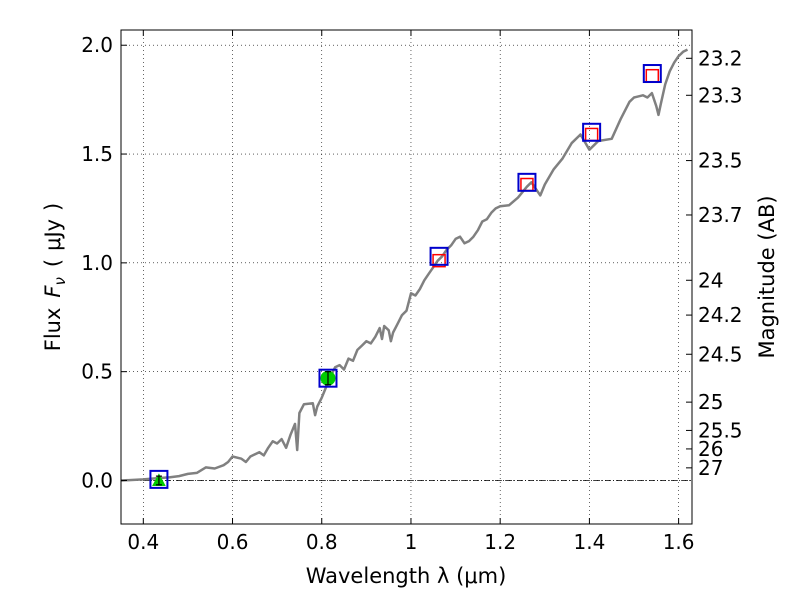 The width and height of the screenshot is (800, 600). What do you see at coordinates (97, 480) in the screenshot?
I see `y-tick-label: 0.0` at bounding box center [97, 480].